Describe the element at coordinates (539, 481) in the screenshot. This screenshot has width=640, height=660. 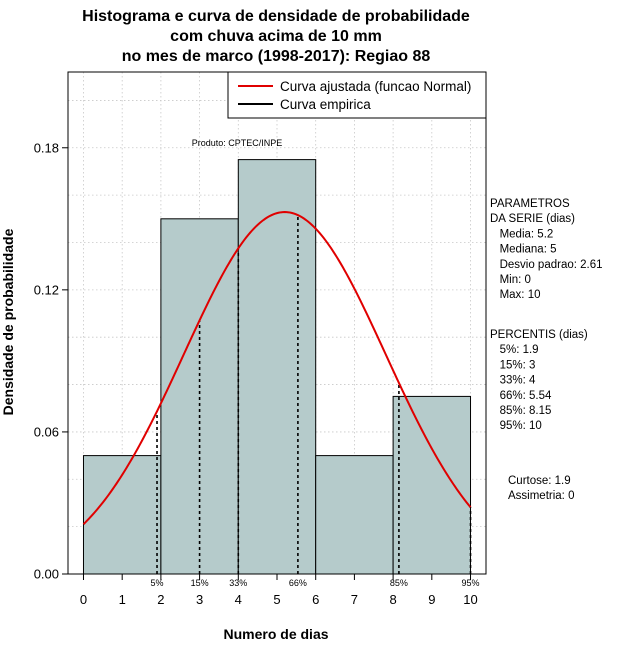
I see `stat-line: Curtose: 1.9` at that location.